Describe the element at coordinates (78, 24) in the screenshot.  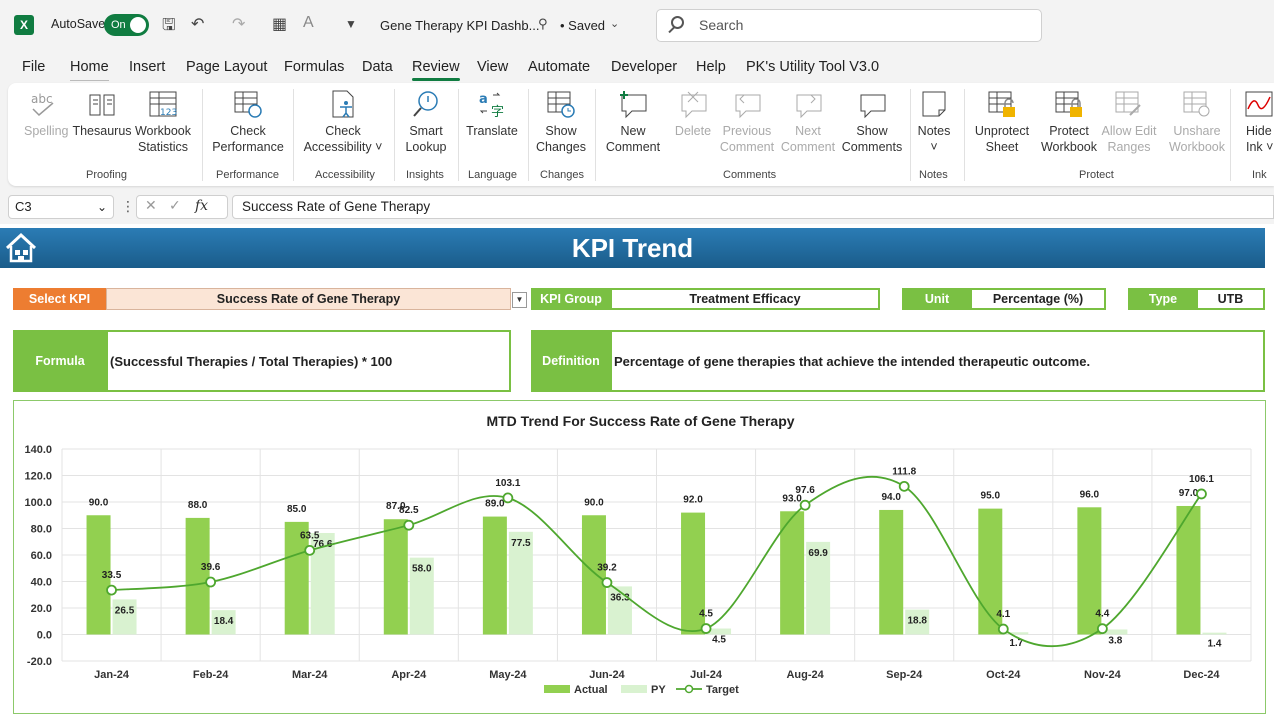
I see `autosave-label: AutoSave` at that location.